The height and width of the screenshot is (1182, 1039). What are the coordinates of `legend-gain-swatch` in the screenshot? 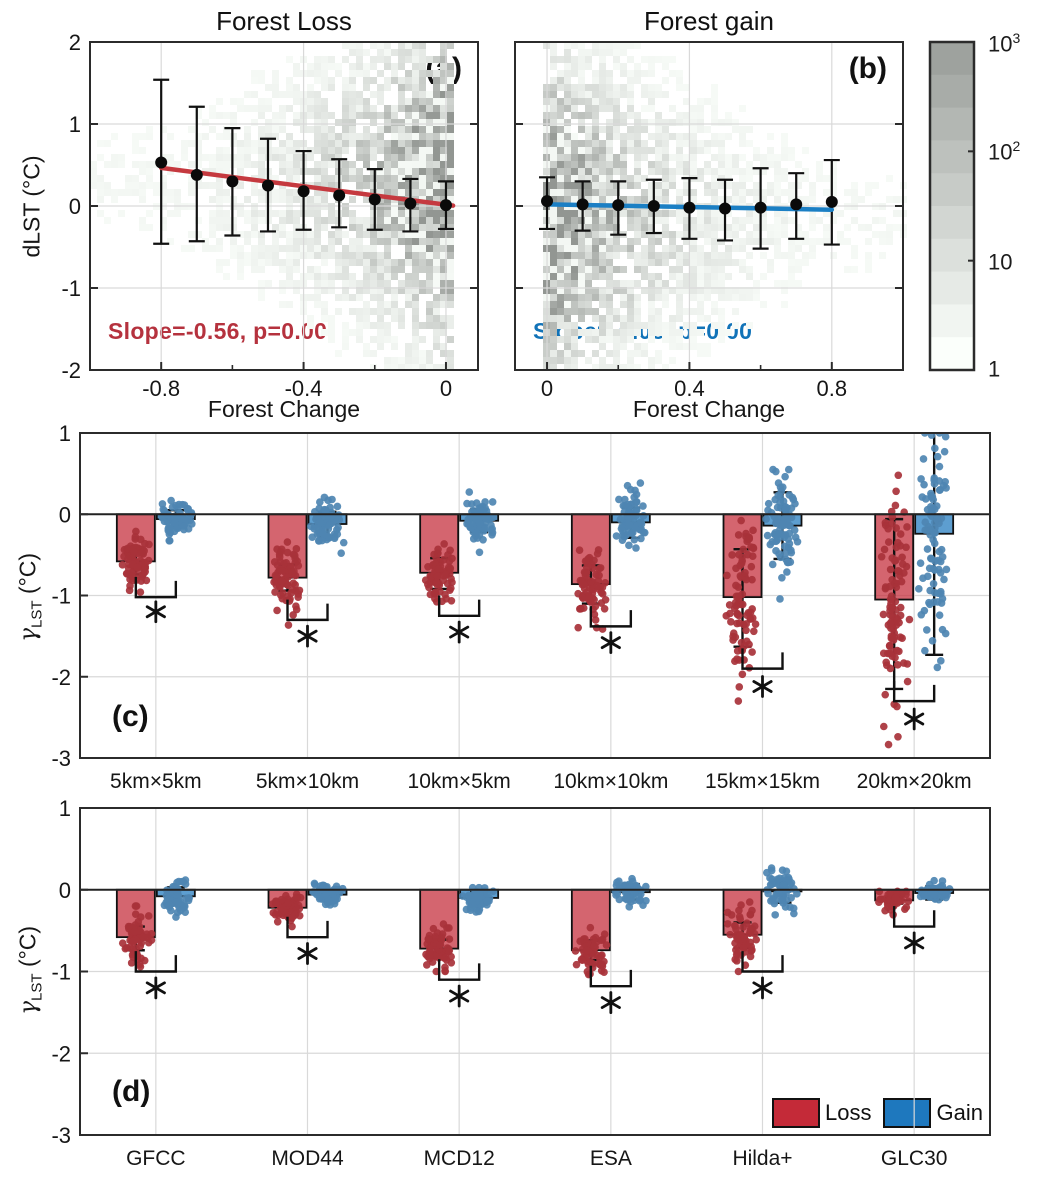 It's located at (907, 1113).